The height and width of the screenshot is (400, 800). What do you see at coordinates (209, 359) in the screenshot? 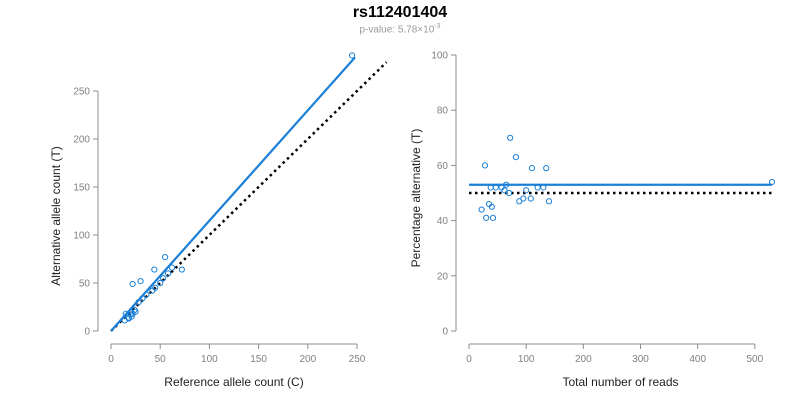
I see `left-x-tick-label: 100` at bounding box center [209, 359].